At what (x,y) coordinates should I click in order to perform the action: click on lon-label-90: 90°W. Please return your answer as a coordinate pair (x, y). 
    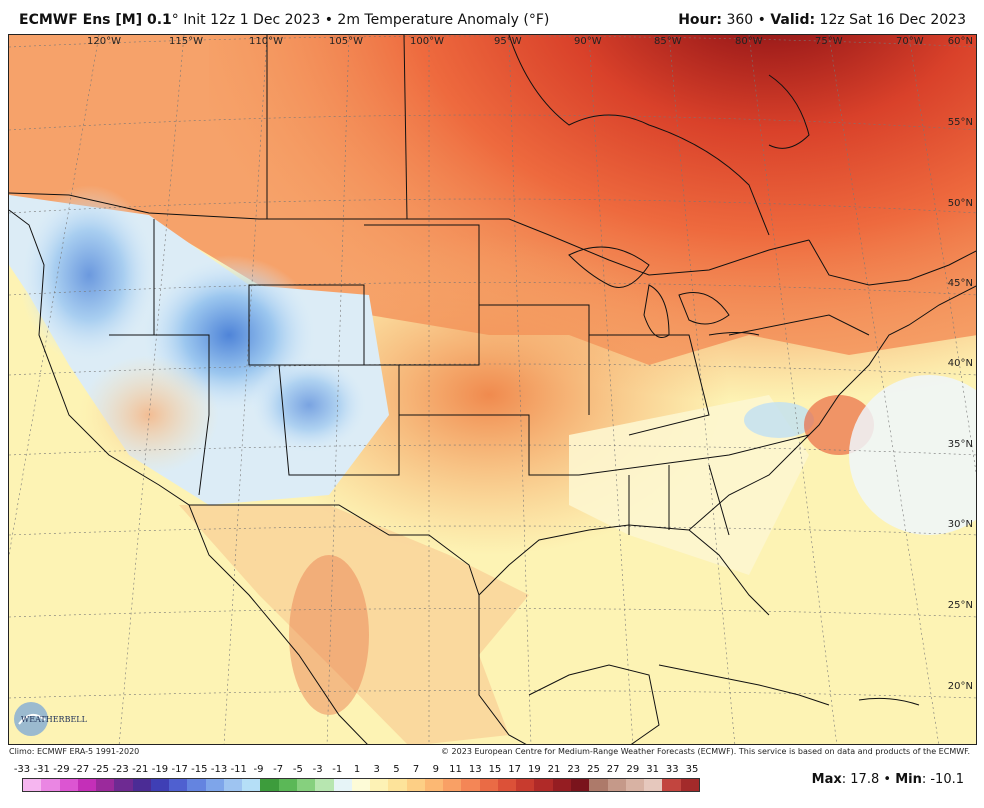
    Looking at the image, I should click on (588, 41).